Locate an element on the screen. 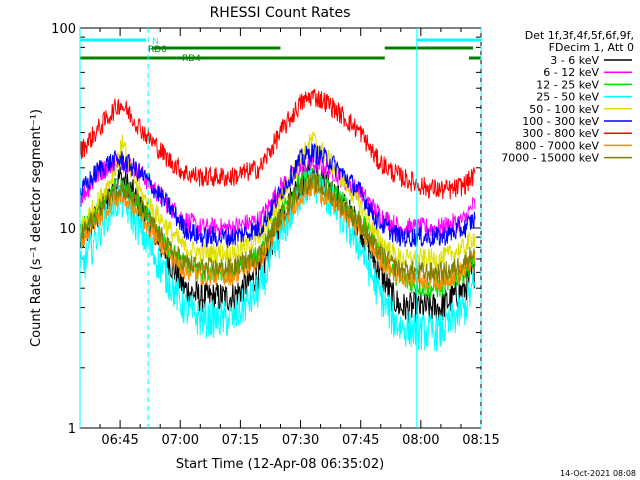 This screenshot has height=480, width=640. legend-label: 12 - 25 keV is located at coordinates (567, 84).